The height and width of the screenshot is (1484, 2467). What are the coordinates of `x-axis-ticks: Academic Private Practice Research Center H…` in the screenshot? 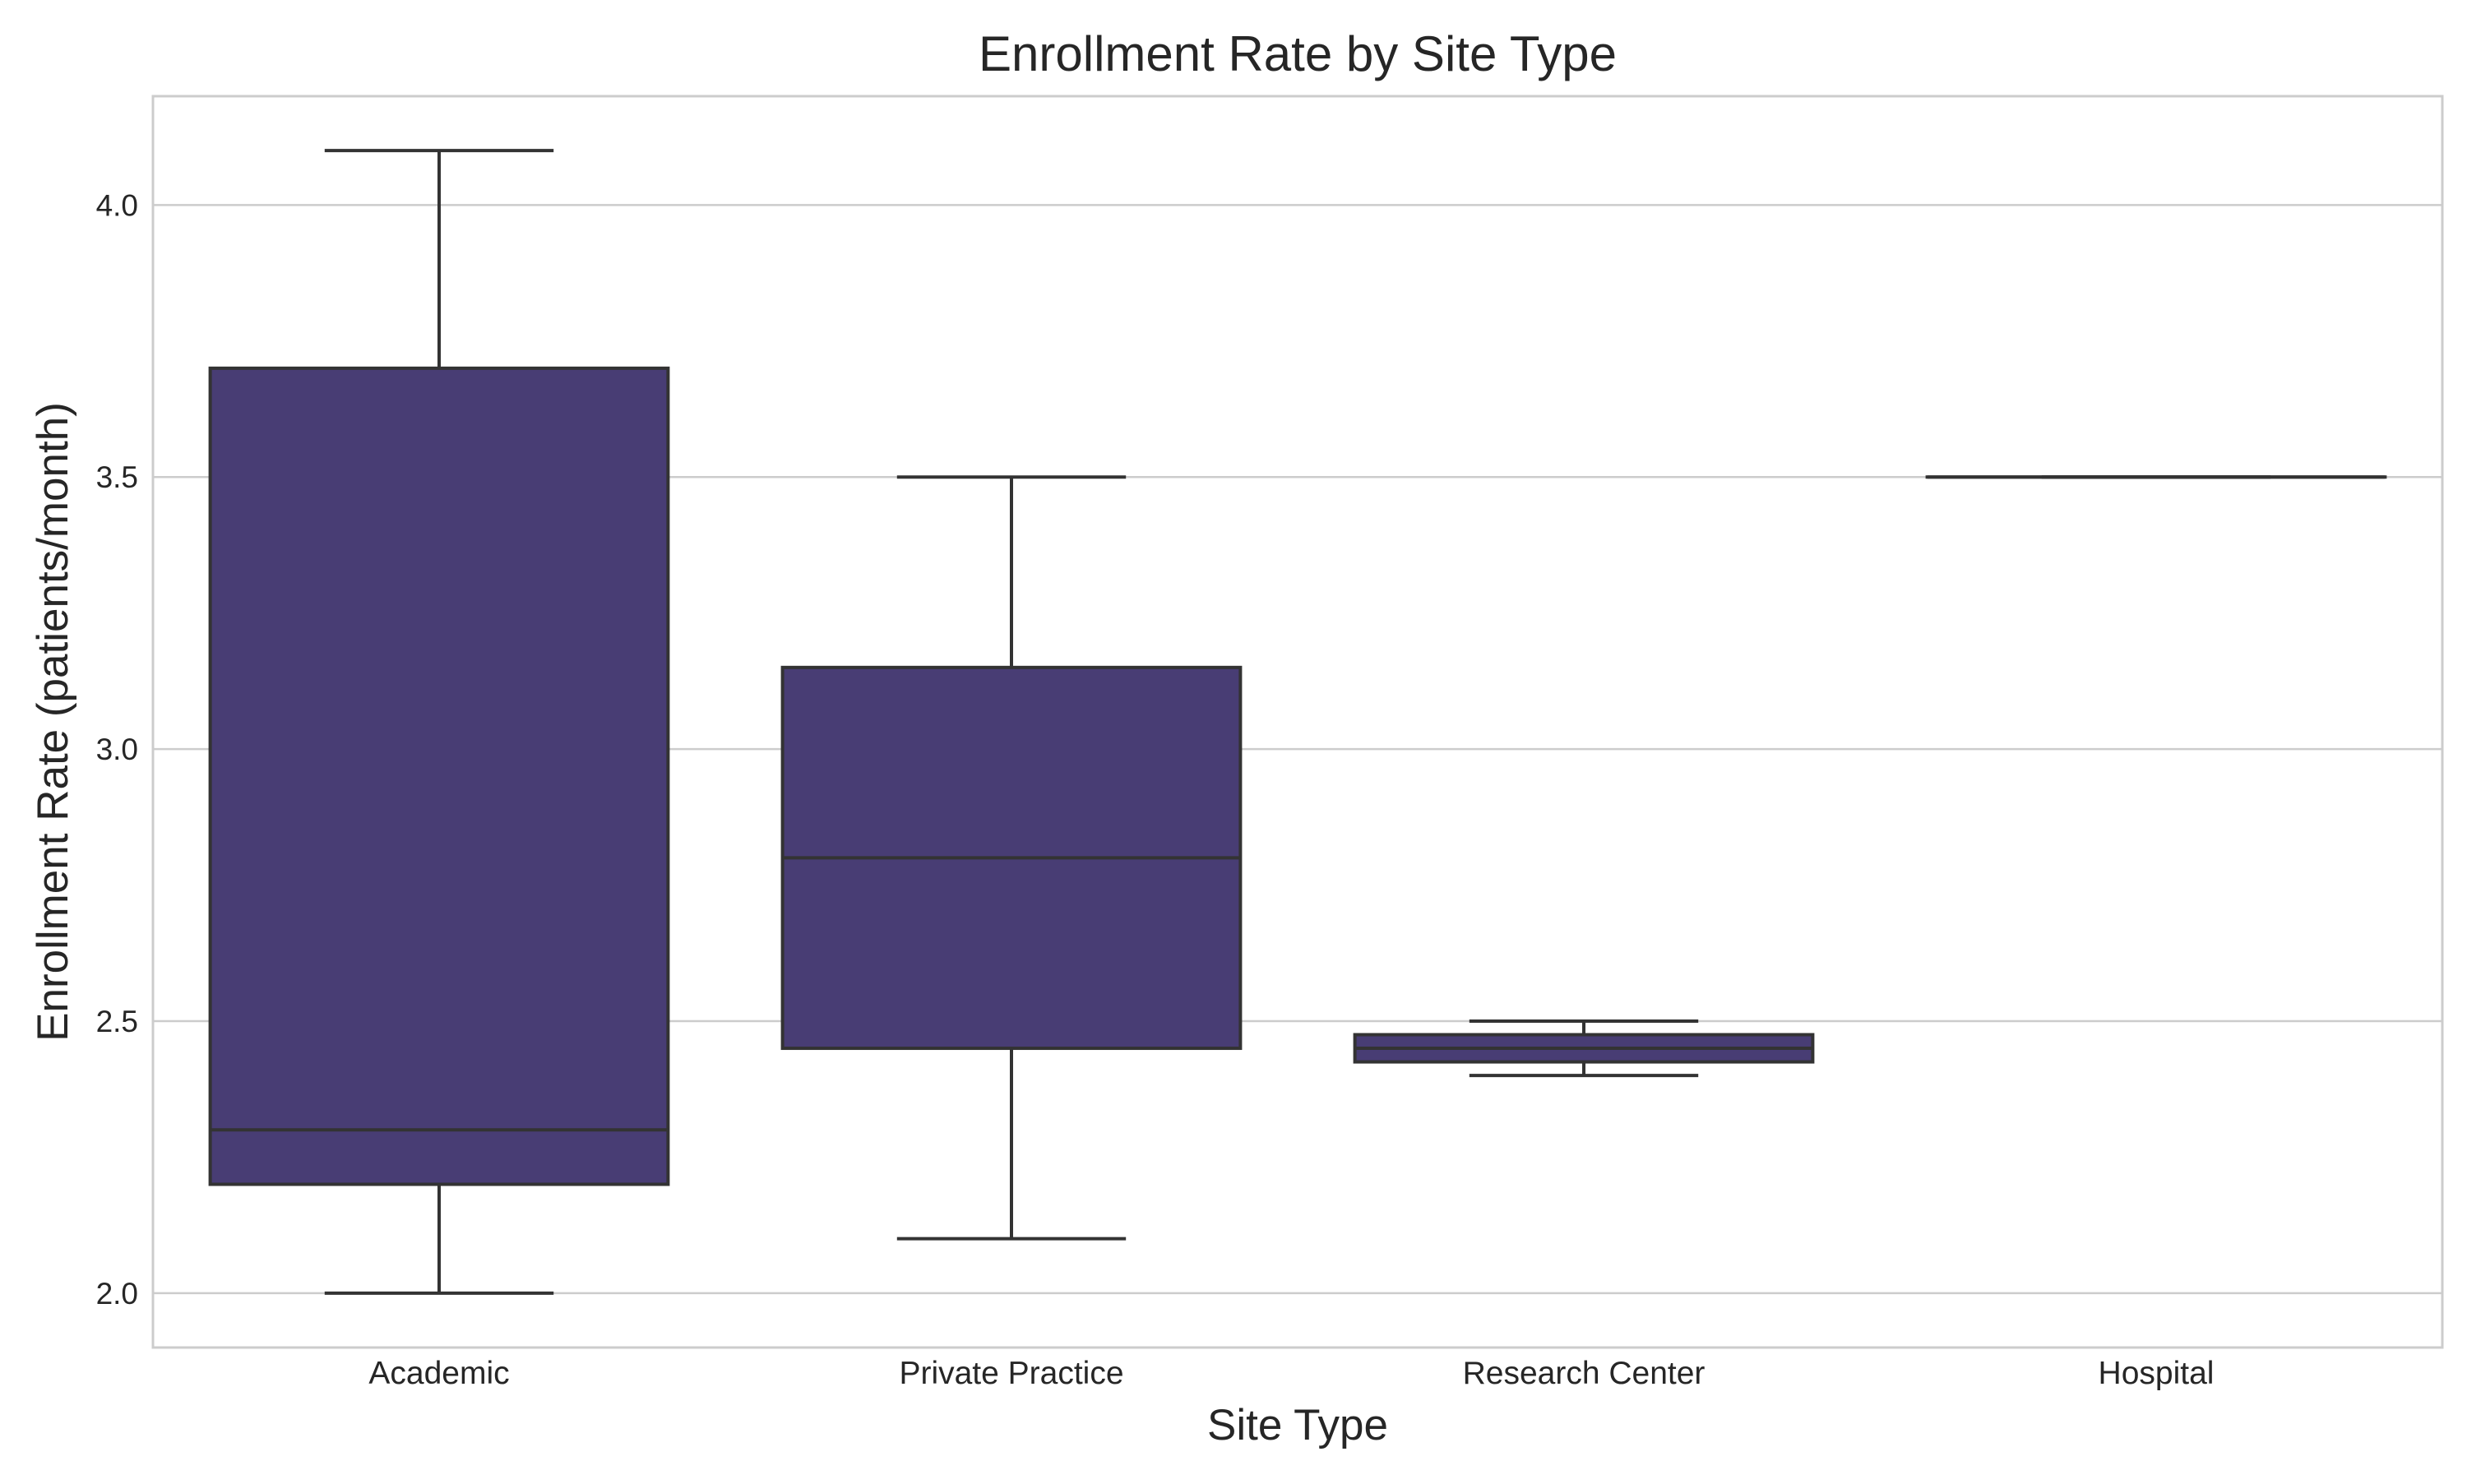 It's located at (1291, 1373).